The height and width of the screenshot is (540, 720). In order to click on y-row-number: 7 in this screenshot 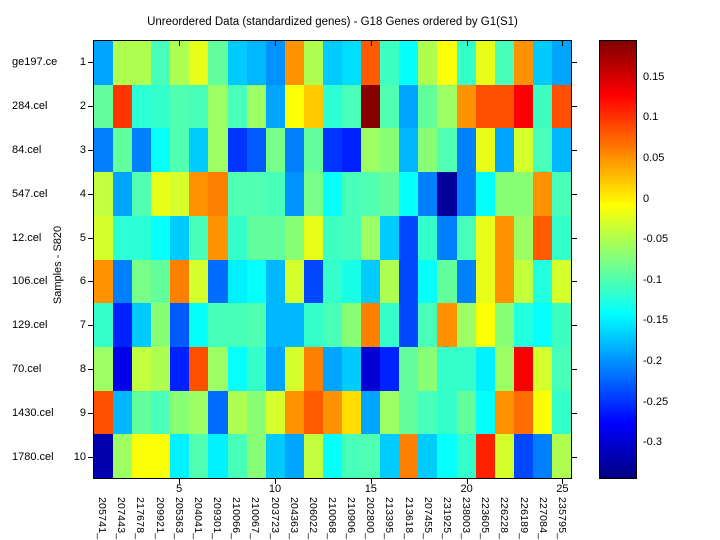, I will do `click(82, 325)`.